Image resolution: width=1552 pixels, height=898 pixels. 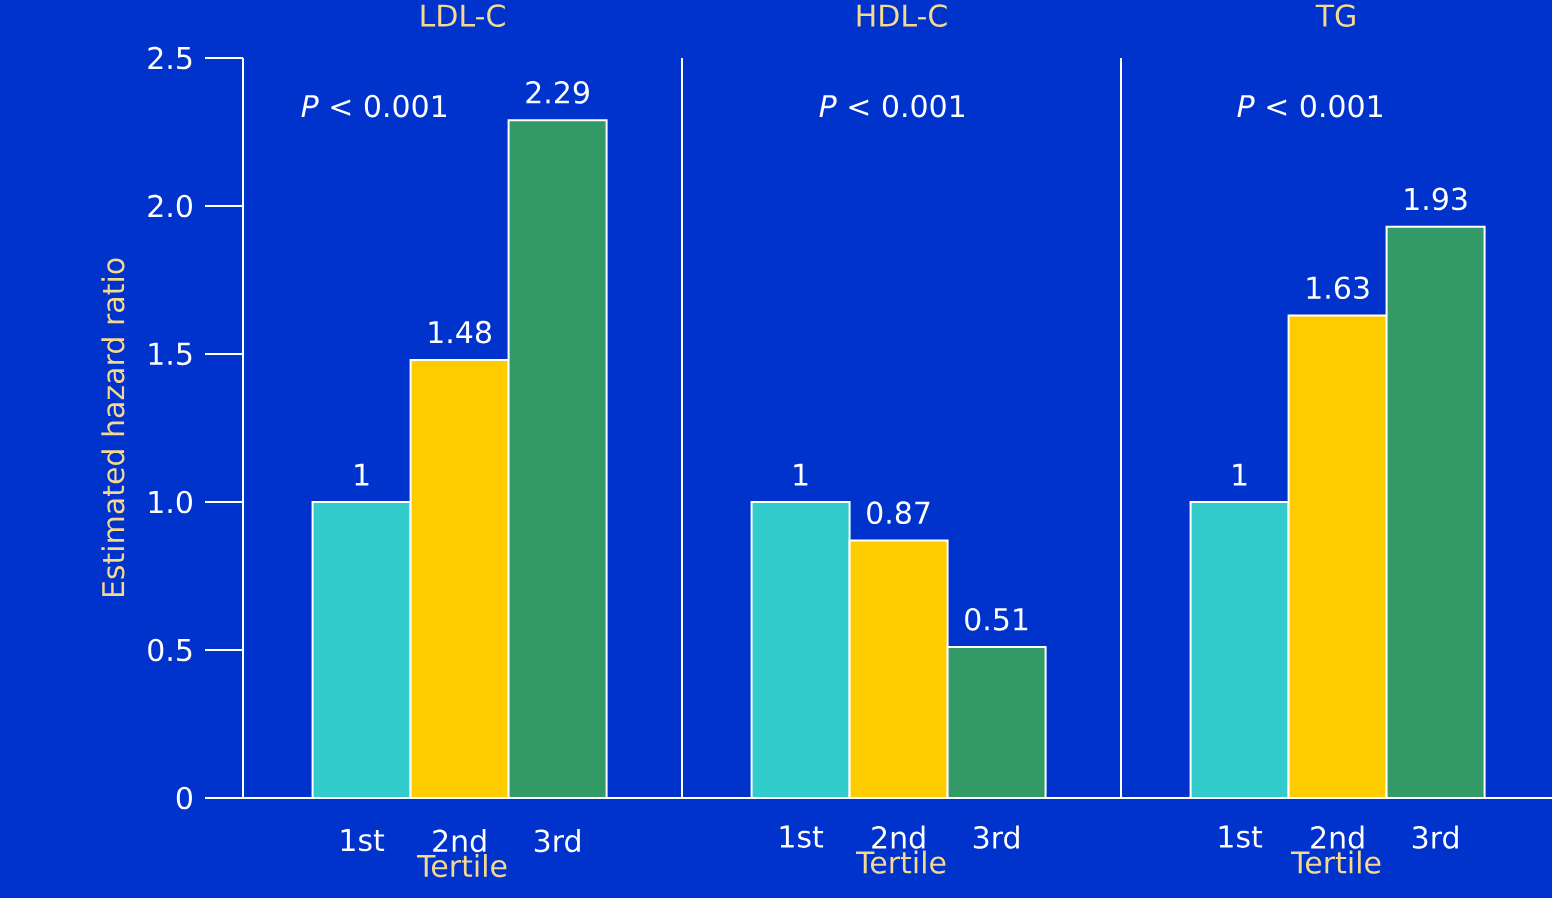 What do you see at coordinates (1436, 199) in the screenshot?
I see `data-label: 1.93` at bounding box center [1436, 199].